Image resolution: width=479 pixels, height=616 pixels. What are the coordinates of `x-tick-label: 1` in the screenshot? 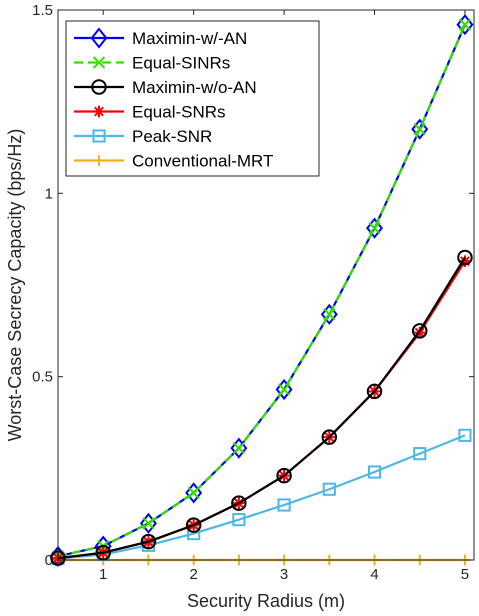 It's located at (103, 574).